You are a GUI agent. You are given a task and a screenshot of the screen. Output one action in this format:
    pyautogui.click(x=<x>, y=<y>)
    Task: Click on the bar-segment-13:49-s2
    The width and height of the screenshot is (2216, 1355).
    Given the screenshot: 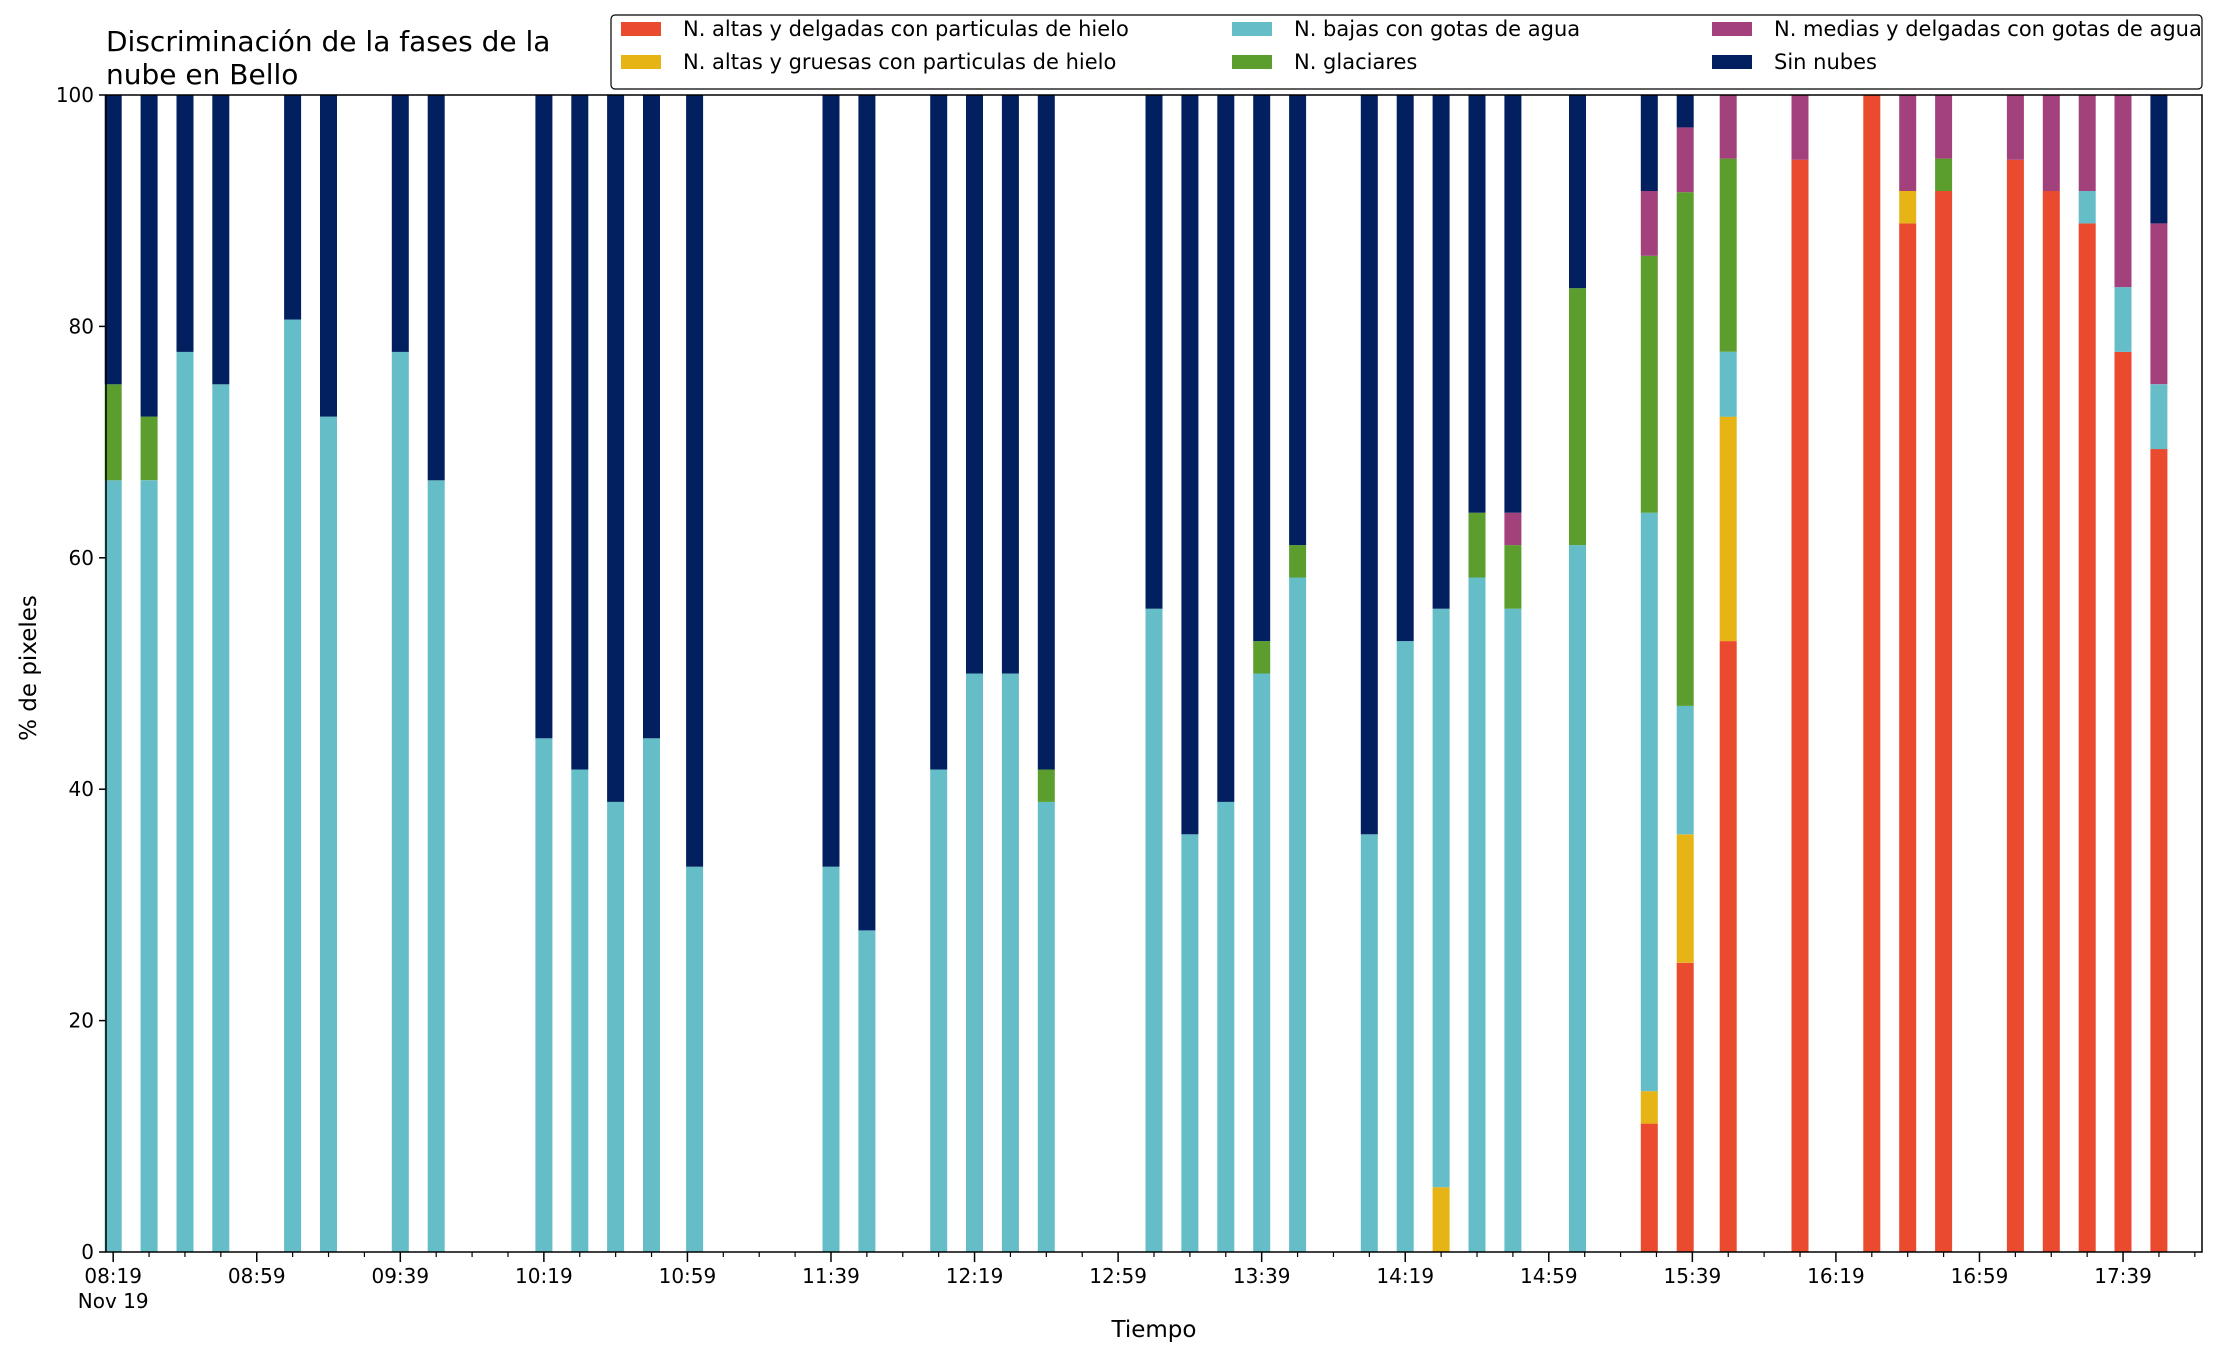 What is the action you would take?
    pyautogui.click(x=1298, y=914)
    